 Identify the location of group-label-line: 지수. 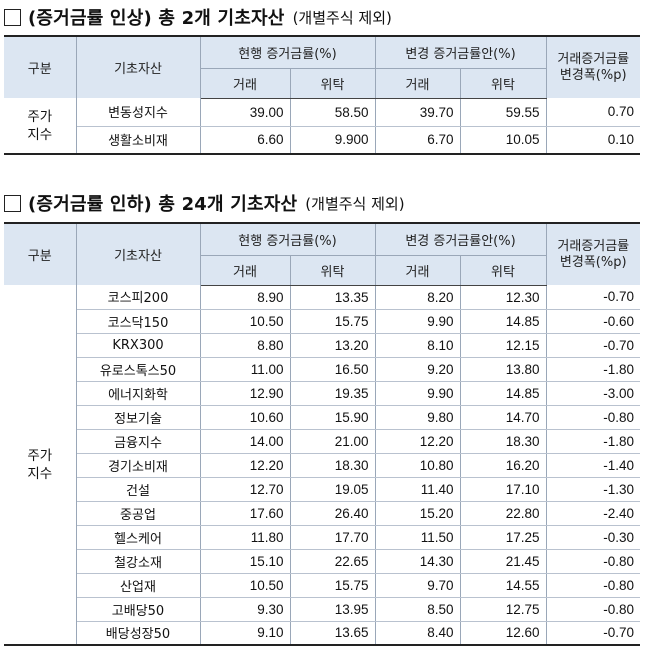
(40, 473).